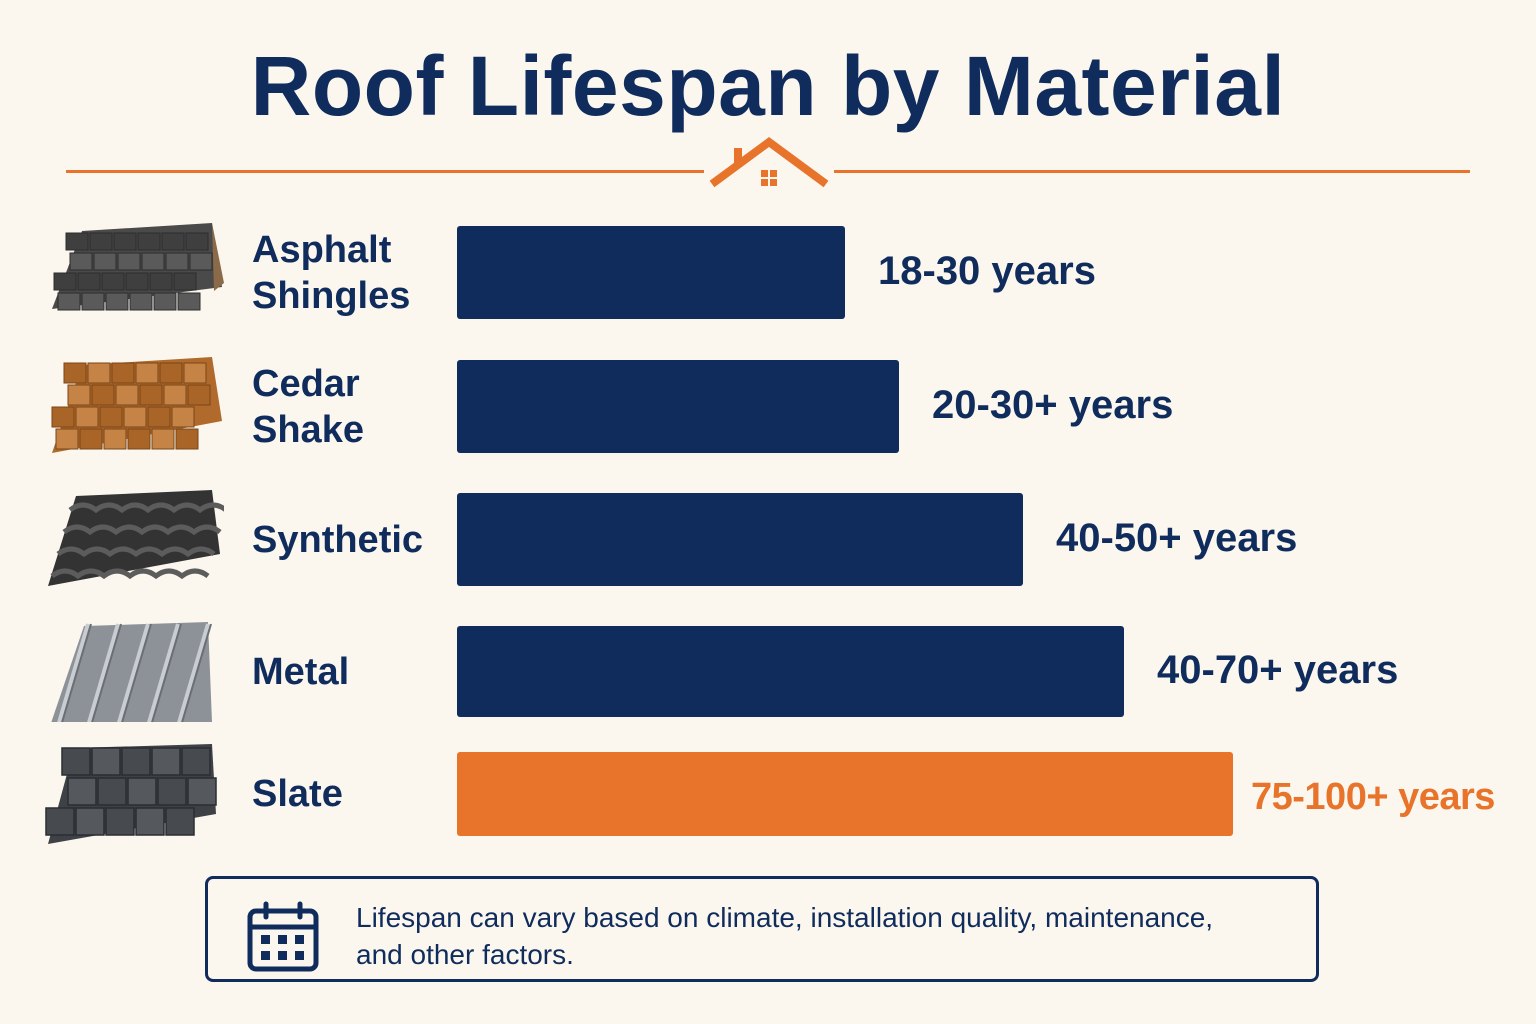 The image size is (1536, 1024). What do you see at coordinates (301, 671) in the screenshot?
I see `category-label: Metal` at bounding box center [301, 671].